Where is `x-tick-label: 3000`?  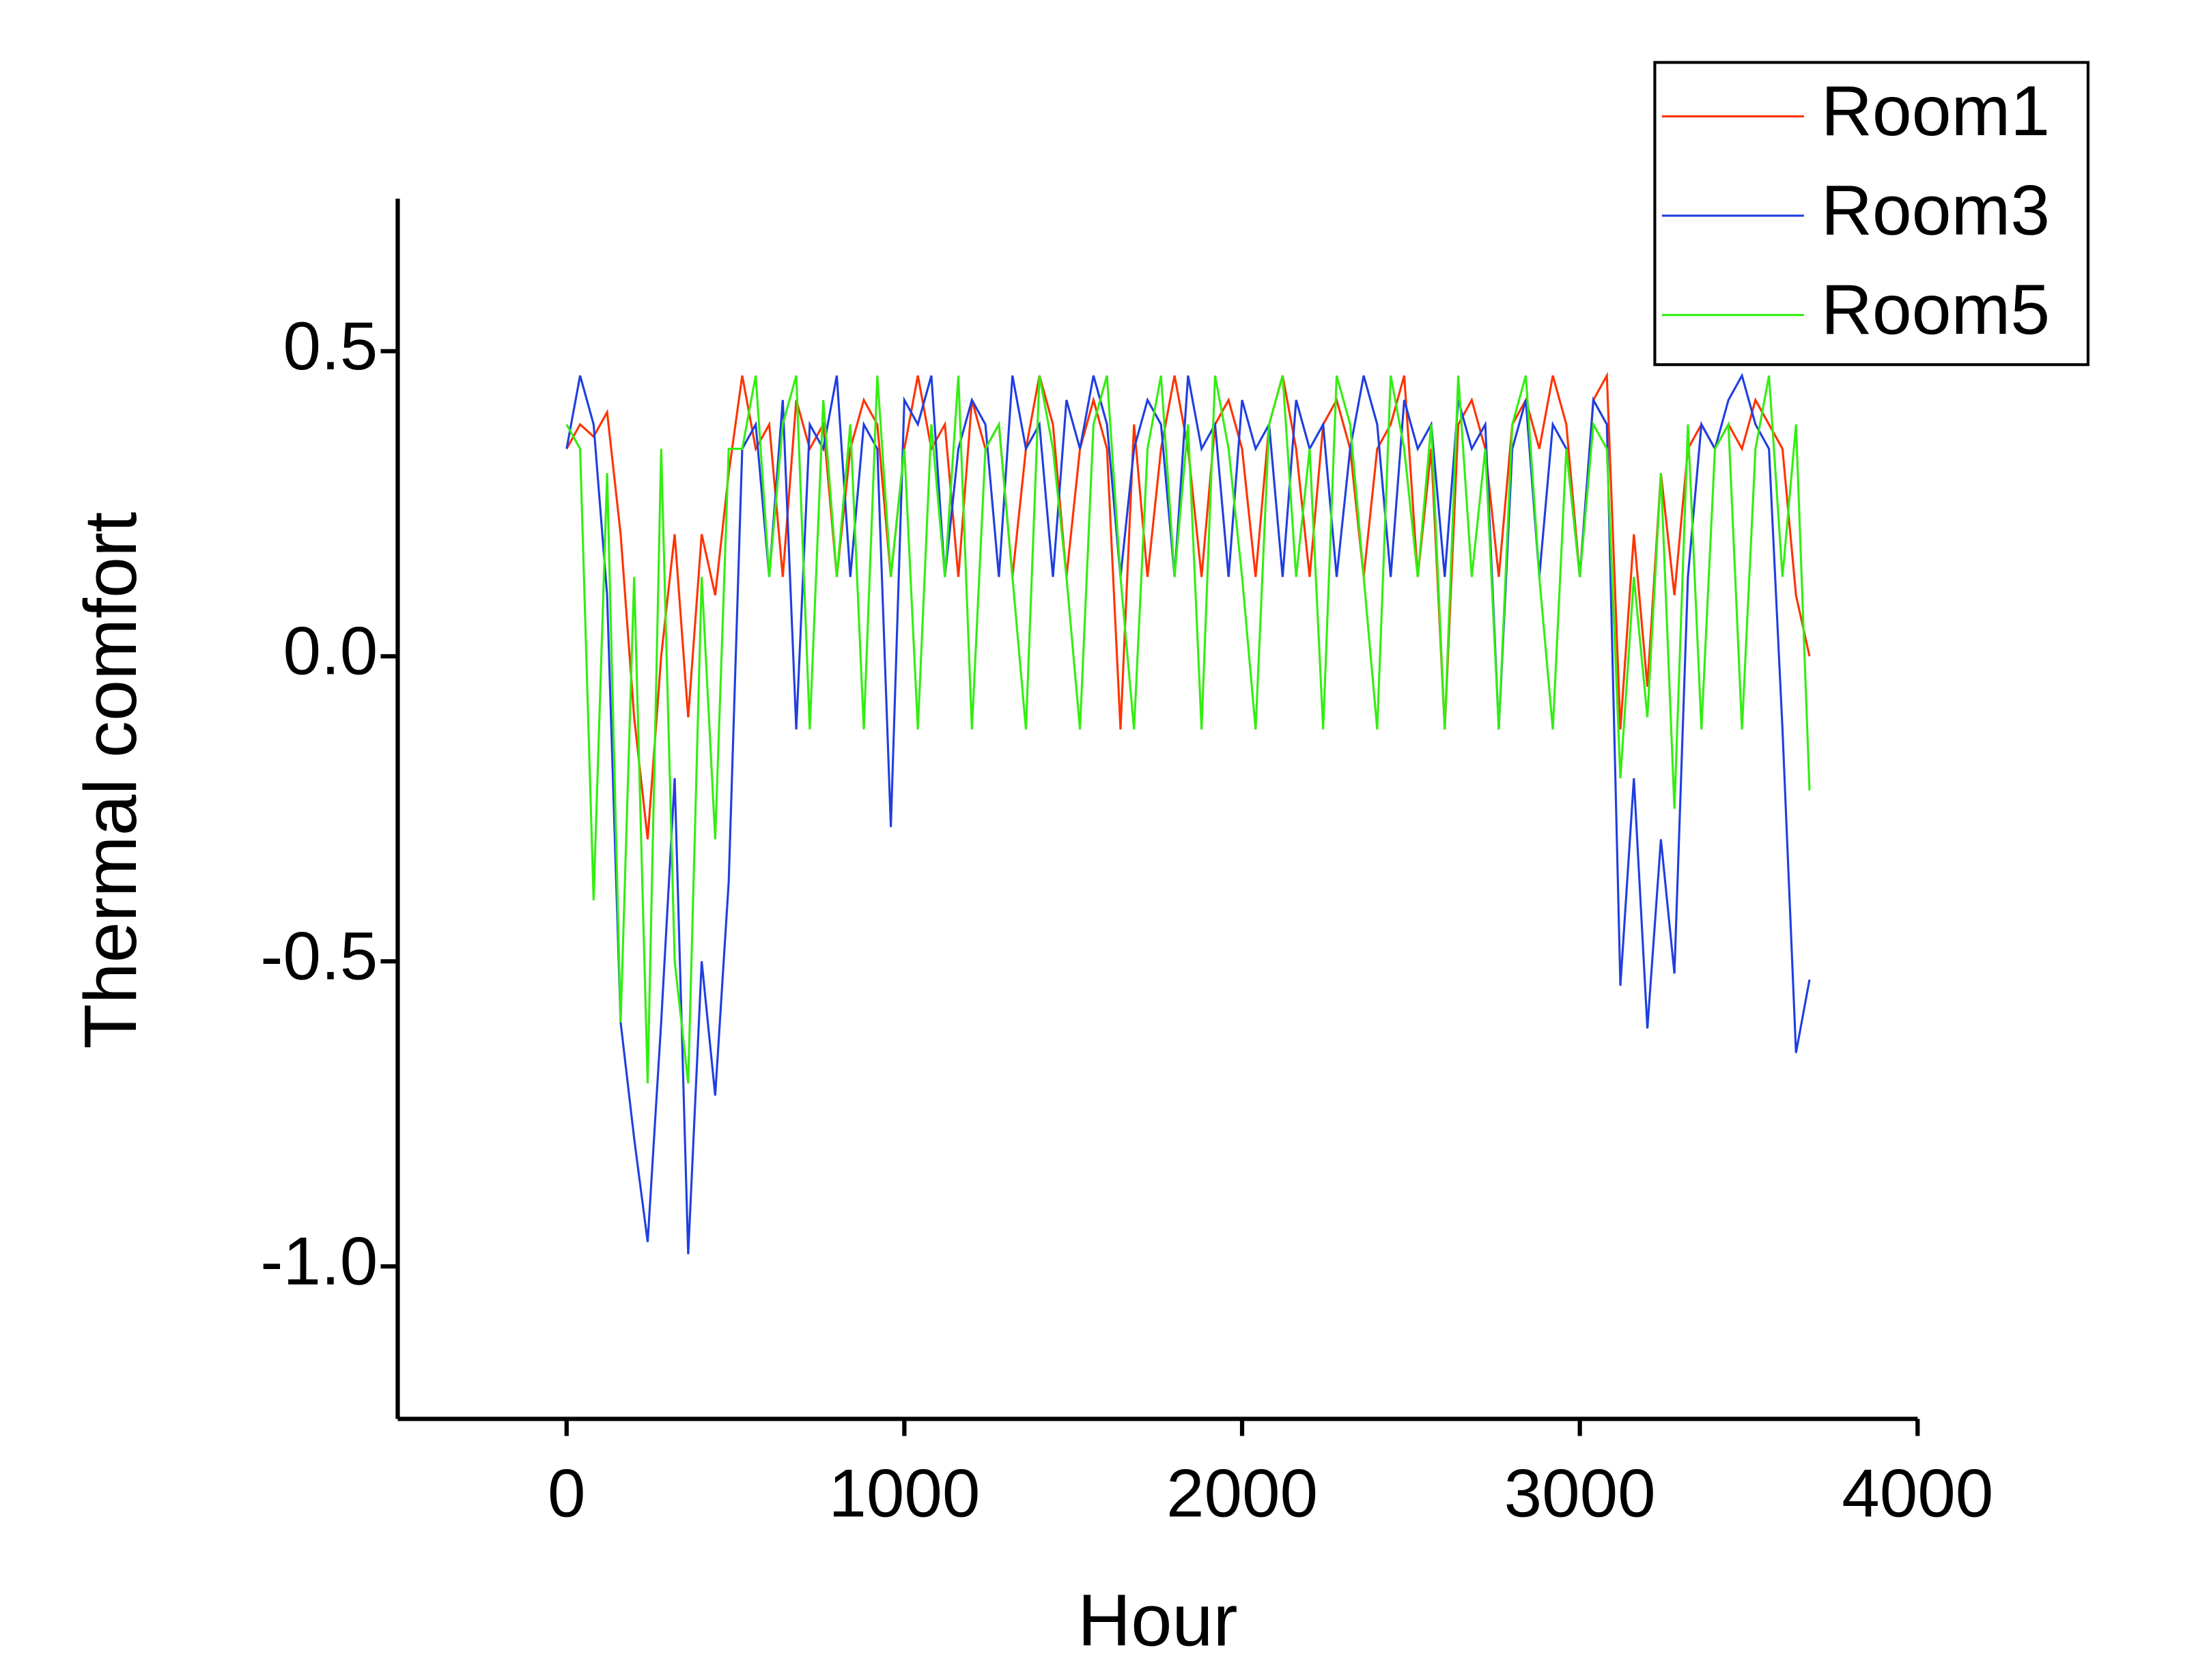 x-tick-label: 3000 is located at coordinates (1580, 1493).